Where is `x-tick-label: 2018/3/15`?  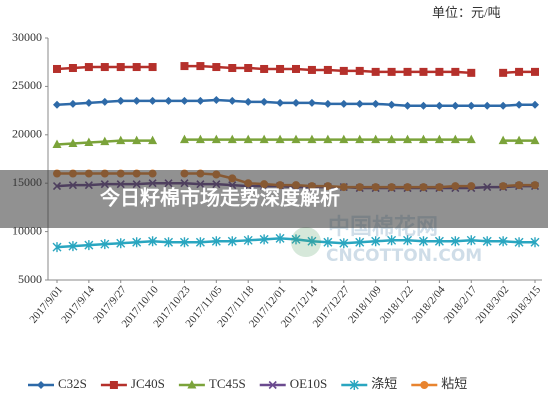 x-tick-label: 2018/3/15 is located at coordinates (524, 304).